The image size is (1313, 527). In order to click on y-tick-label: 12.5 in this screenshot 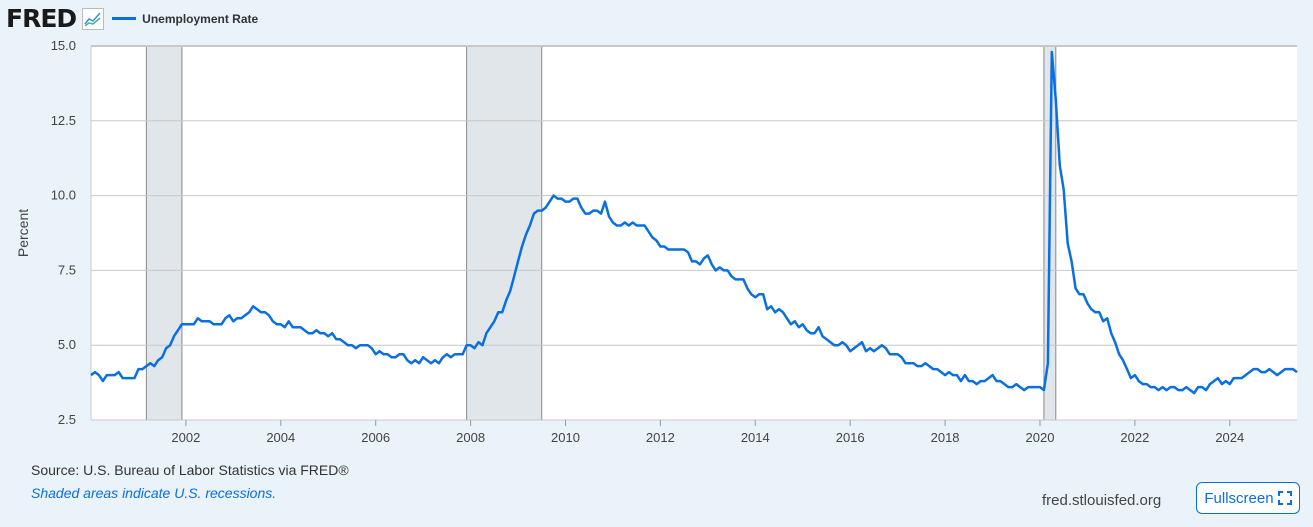, I will do `click(63, 120)`.